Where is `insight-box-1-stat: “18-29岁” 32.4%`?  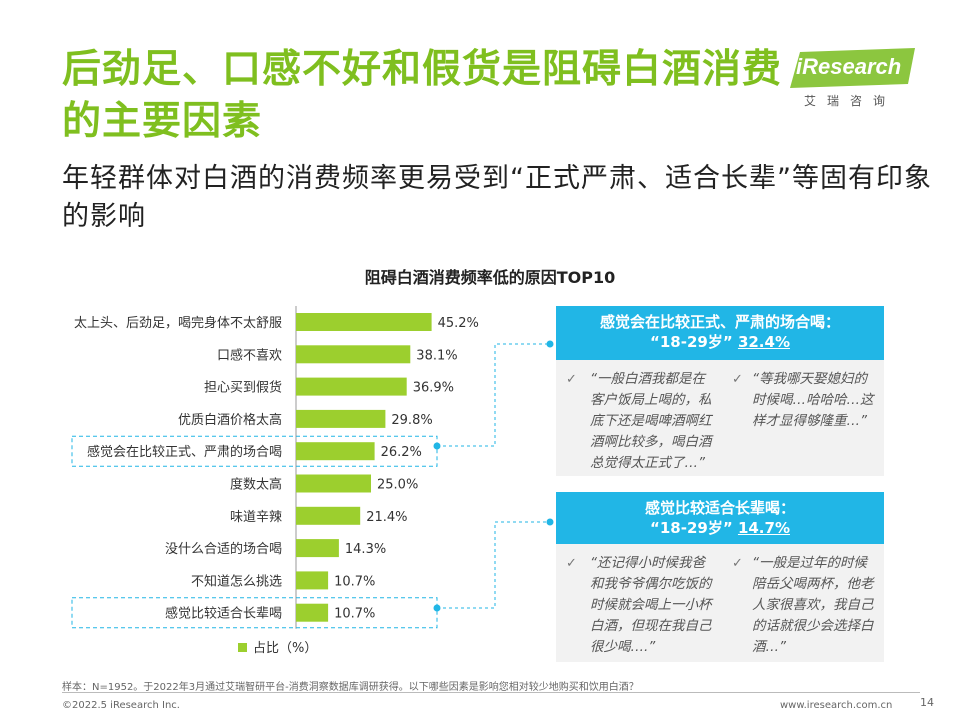 insight-box-1-stat: “18-29岁” 32.4% is located at coordinates (720, 342).